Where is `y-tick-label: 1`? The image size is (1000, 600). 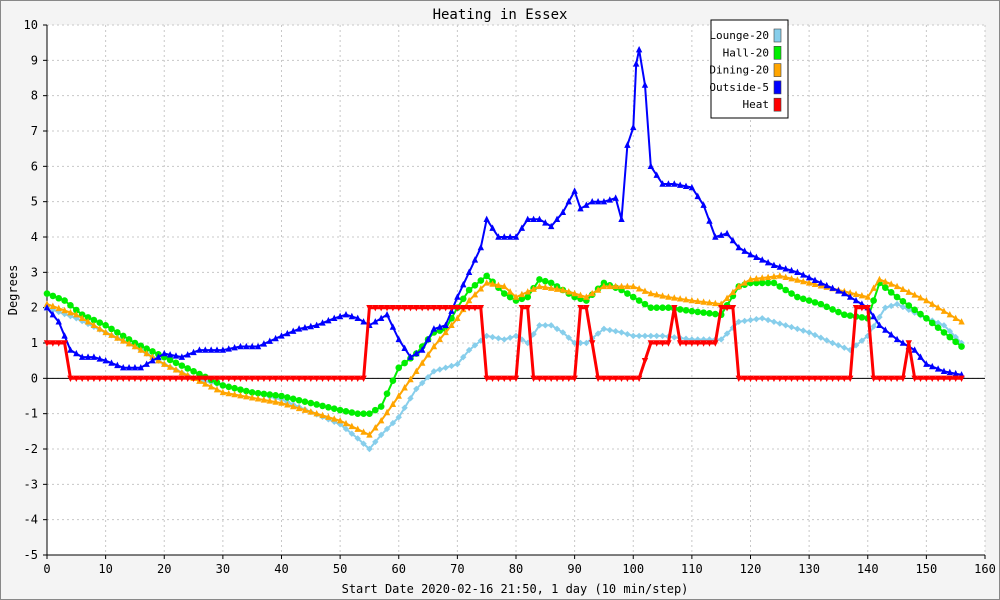
y-tick-label: 1 is located at coordinates (34, 343).